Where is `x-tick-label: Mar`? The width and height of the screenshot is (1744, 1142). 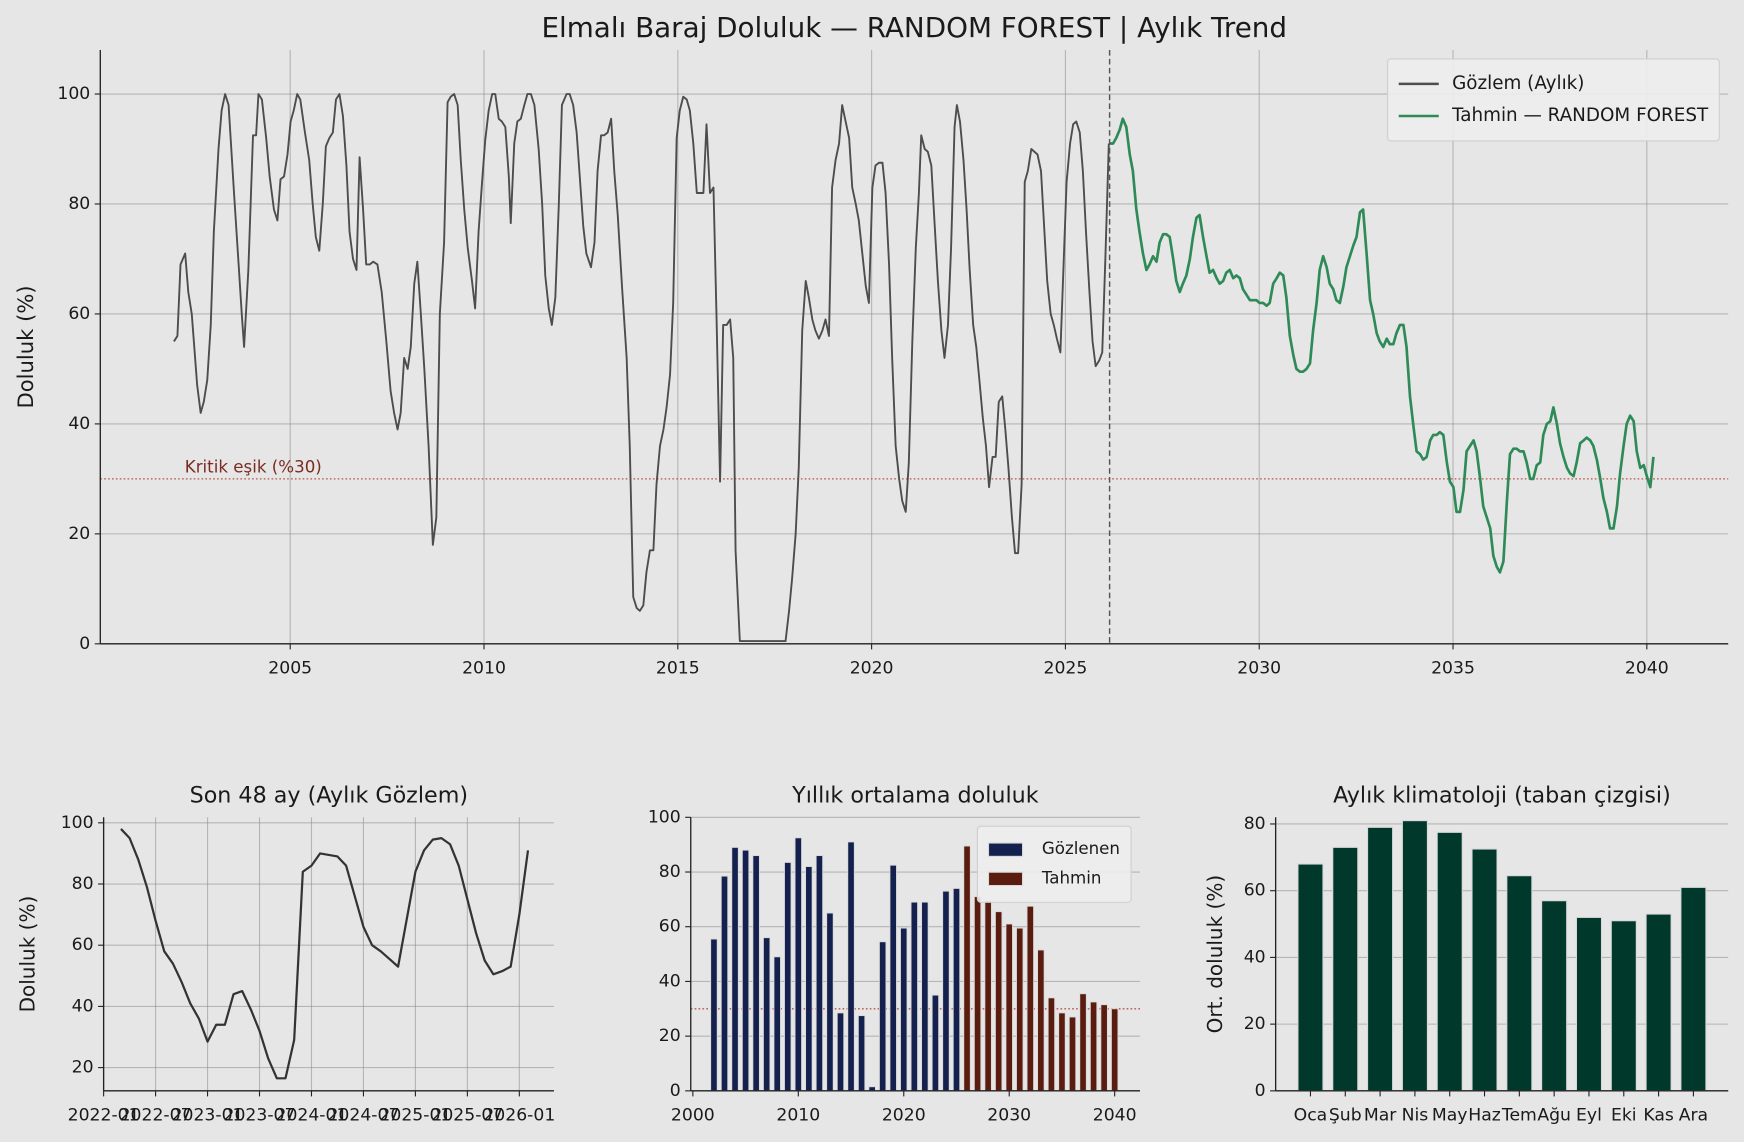
x-tick-label: Mar is located at coordinates (1380, 1115).